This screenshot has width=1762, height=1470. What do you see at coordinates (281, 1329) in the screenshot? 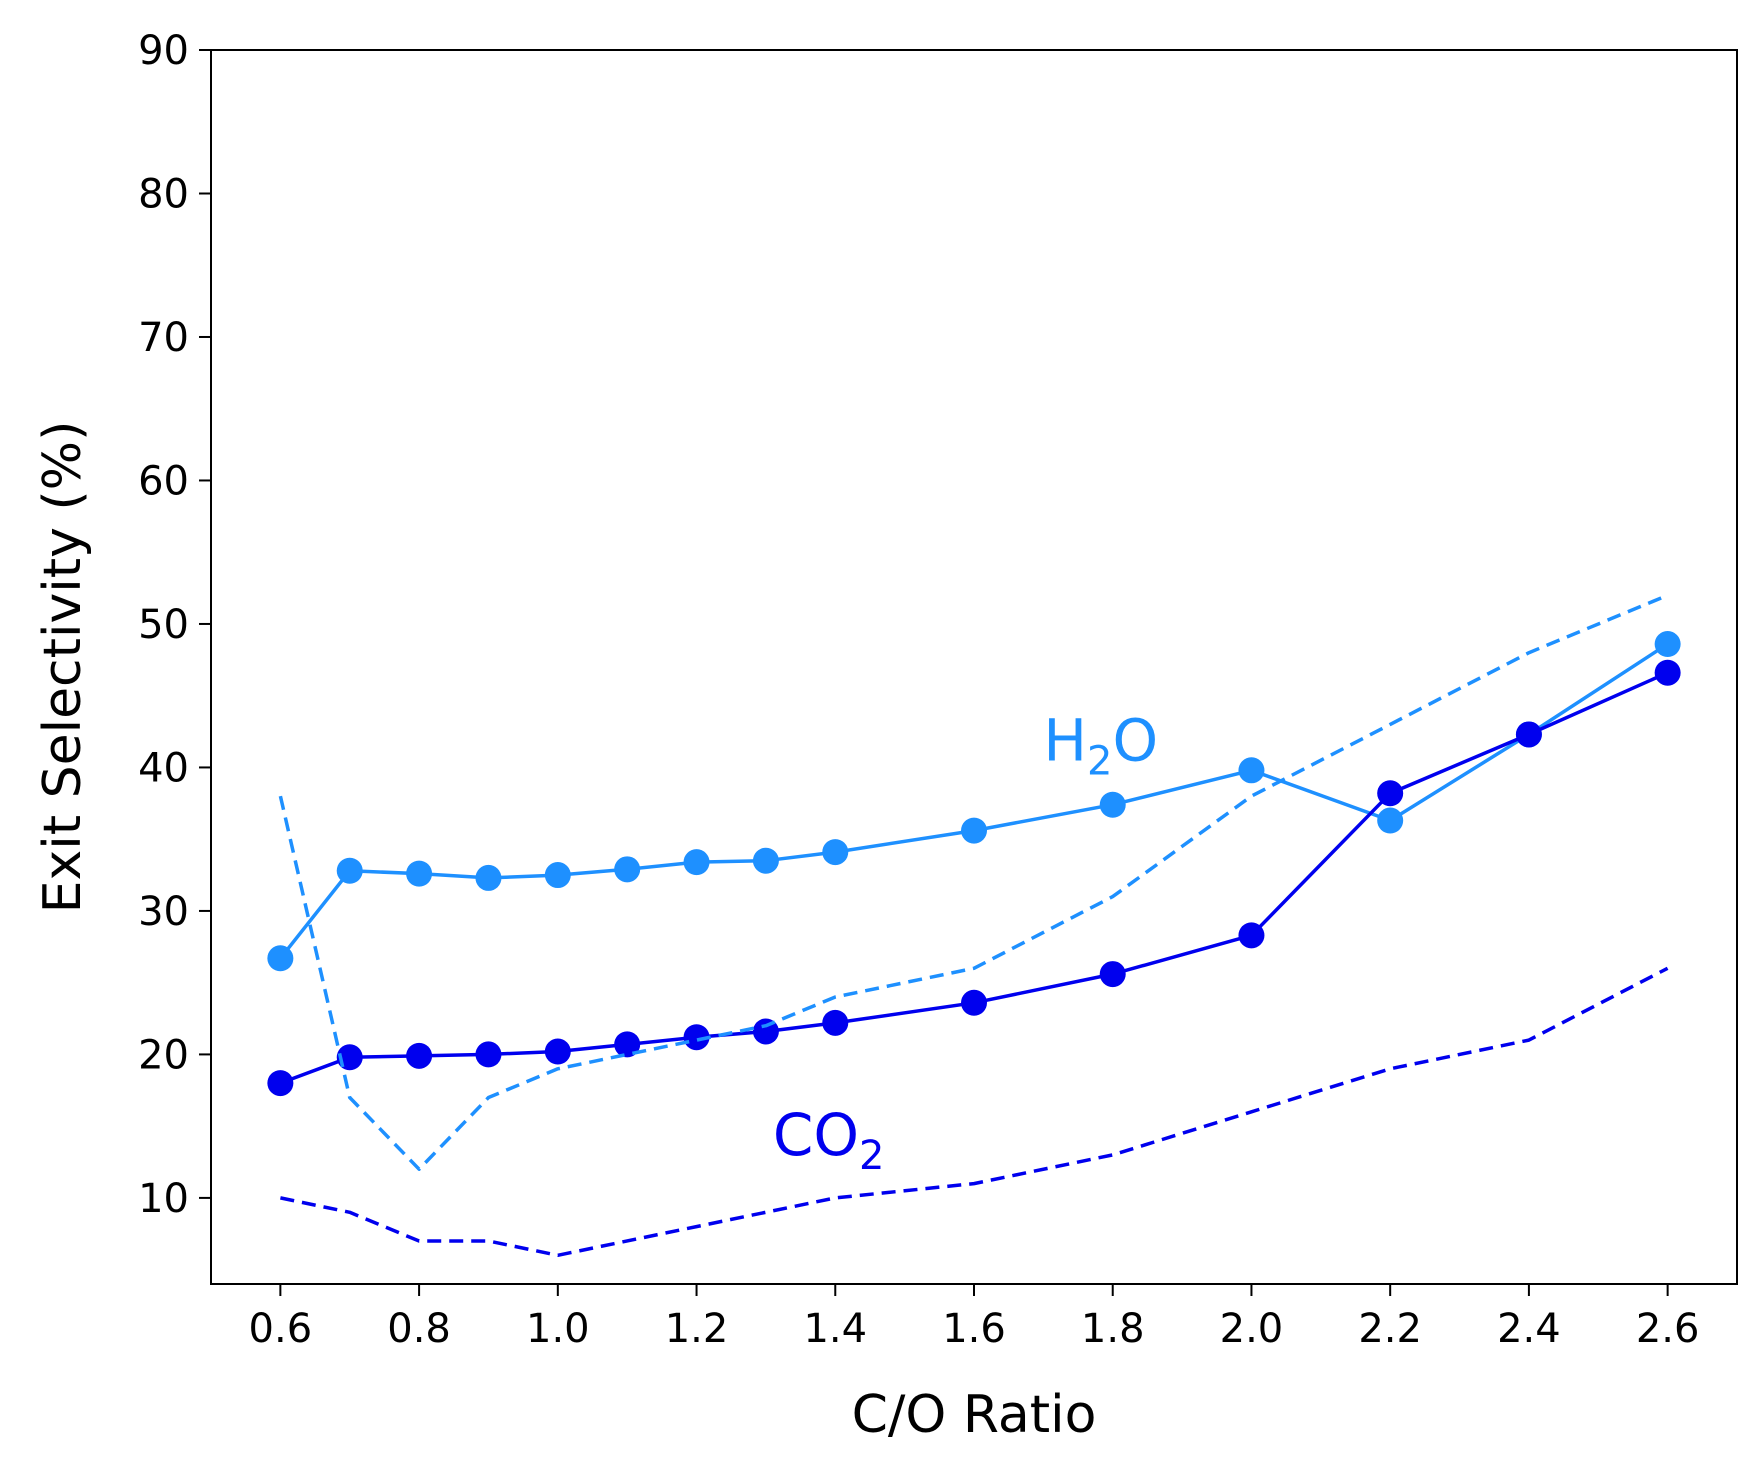
I see `x-tick-label: 0.6` at bounding box center [281, 1329].